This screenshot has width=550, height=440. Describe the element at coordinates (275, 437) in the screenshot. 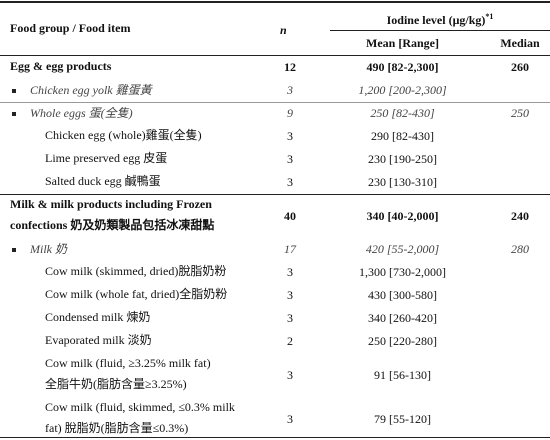

I see `bottom-rule` at that location.